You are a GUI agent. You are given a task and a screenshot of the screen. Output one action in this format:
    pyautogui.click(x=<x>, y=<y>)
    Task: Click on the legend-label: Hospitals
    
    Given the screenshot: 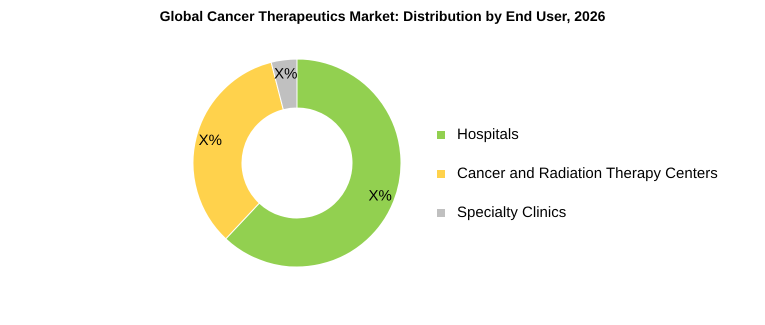 What is the action you would take?
    pyautogui.click(x=488, y=134)
    